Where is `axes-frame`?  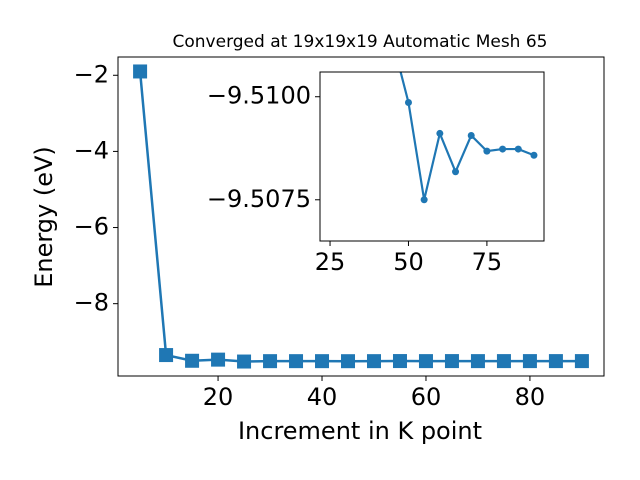
axes-frame is located at coordinates (432, 156).